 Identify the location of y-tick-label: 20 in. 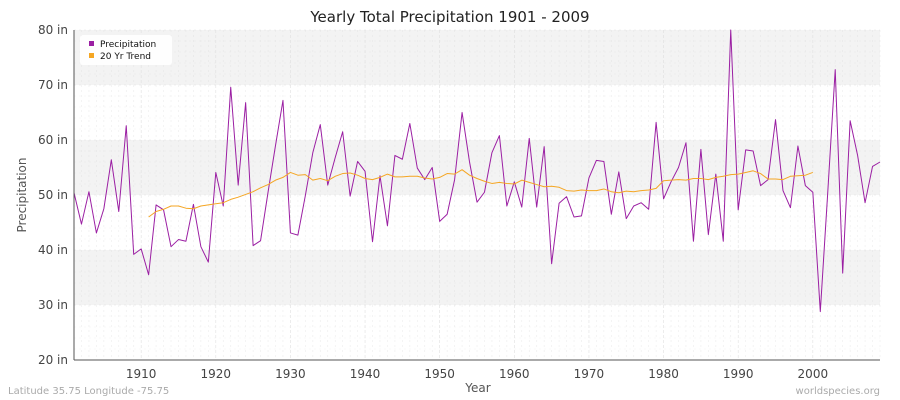
(53, 360).